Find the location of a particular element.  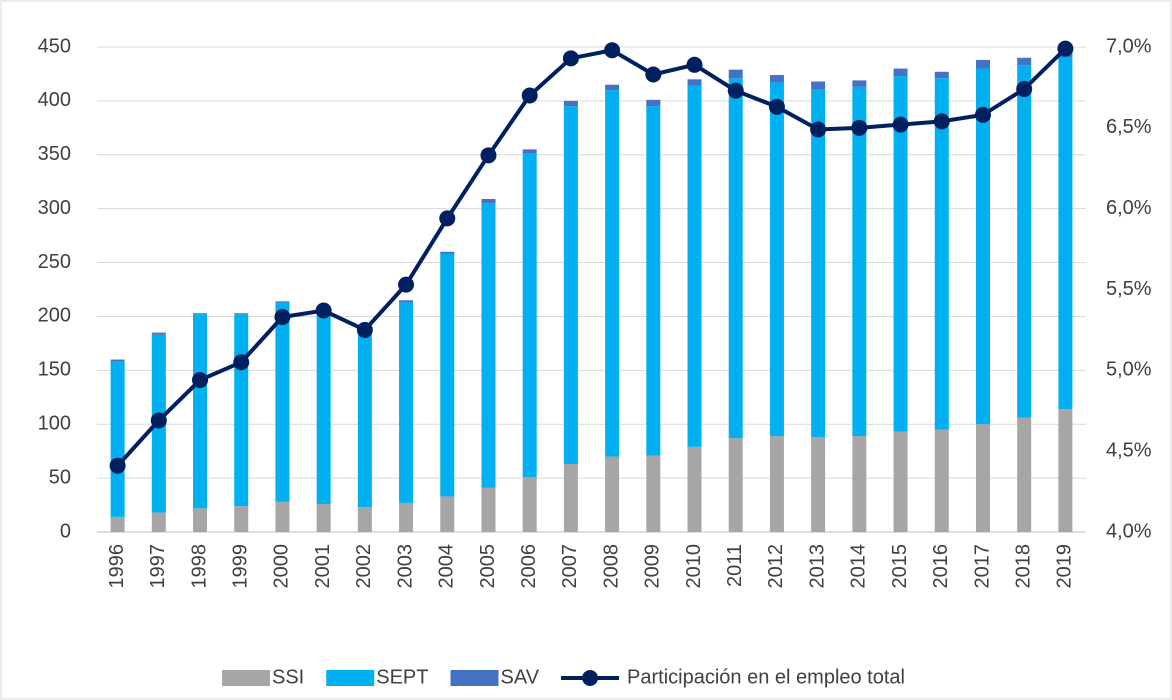

y-tick-label: 250 is located at coordinates (54, 262).